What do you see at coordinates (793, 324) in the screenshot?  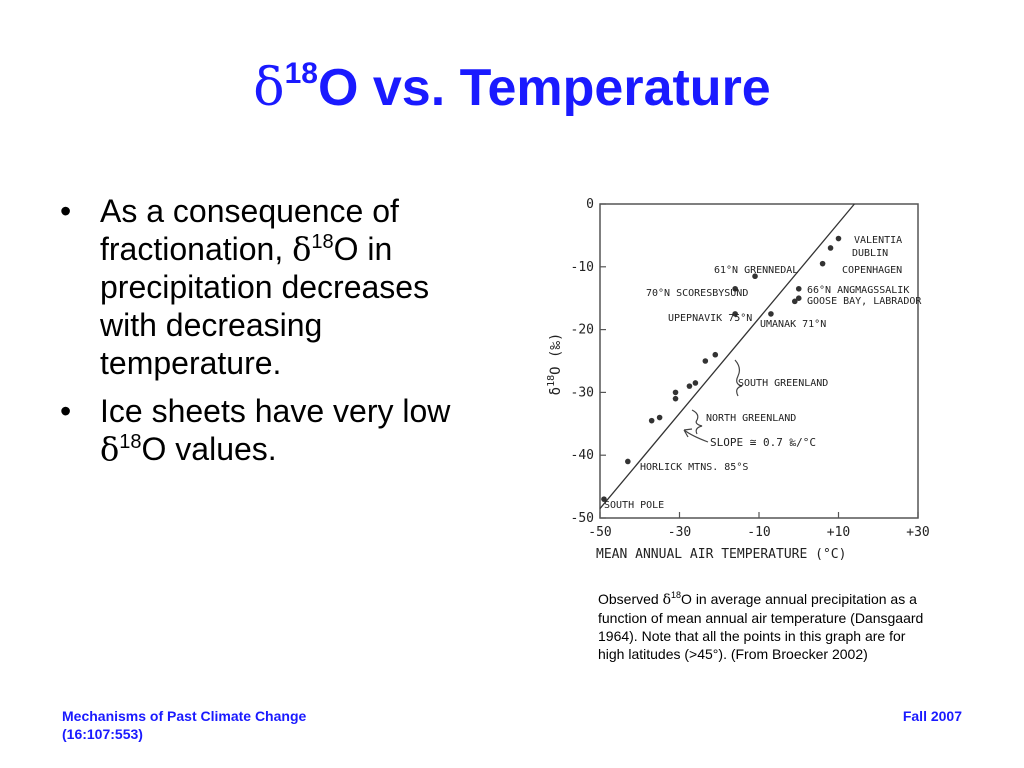 I see `label-umanak: UMANAK 71°N` at bounding box center [793, 324].